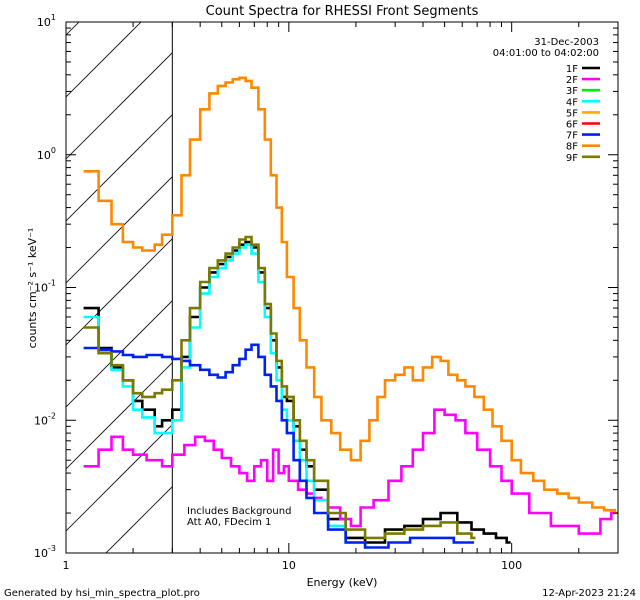 The height and width of the screenshot is (600, 640). I want to click on legend-label-6F: 6F, so click(572, 125).